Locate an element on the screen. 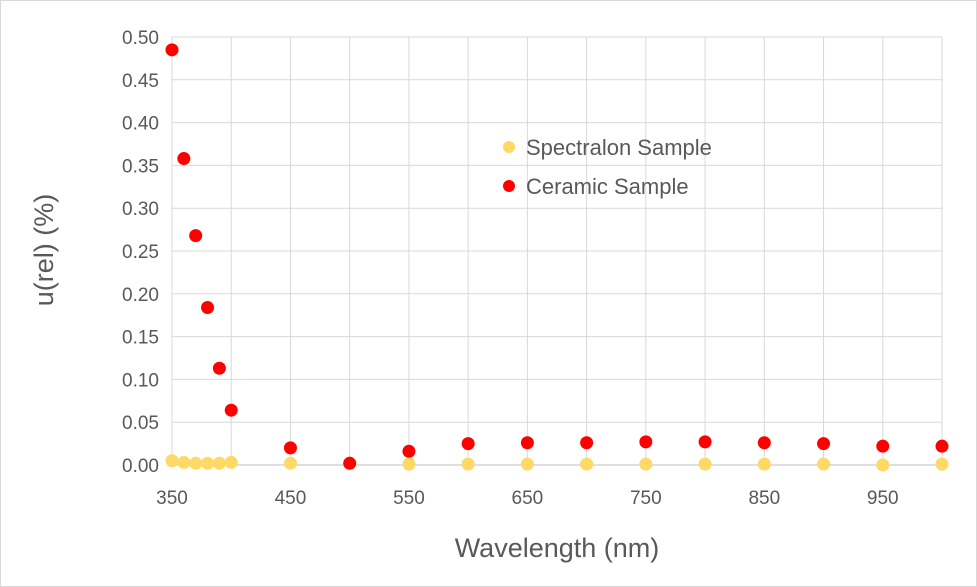 The height and width of the screenshot is (587, 977). x-tick-label: 350 is located at coordinates (172, 498).